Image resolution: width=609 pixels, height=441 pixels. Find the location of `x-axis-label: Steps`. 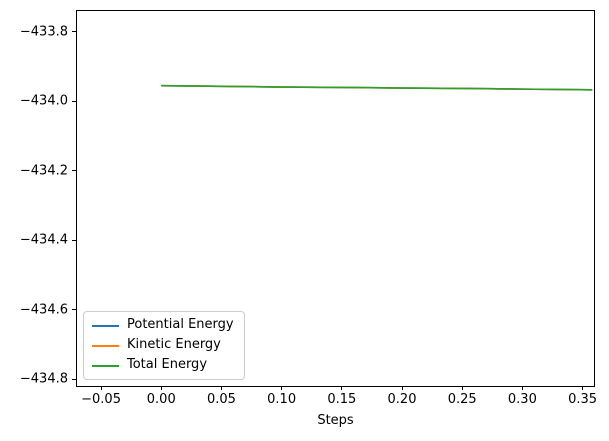

x-axis-label: Steps is located at coordinates (335, 420).